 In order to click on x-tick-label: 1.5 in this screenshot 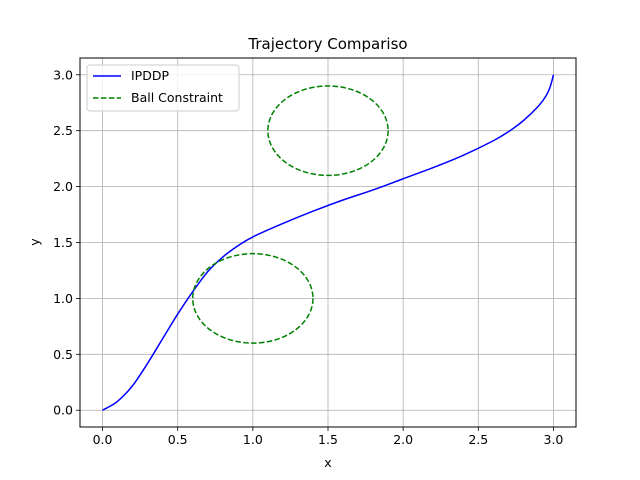, I will do `click(328, 439)`.